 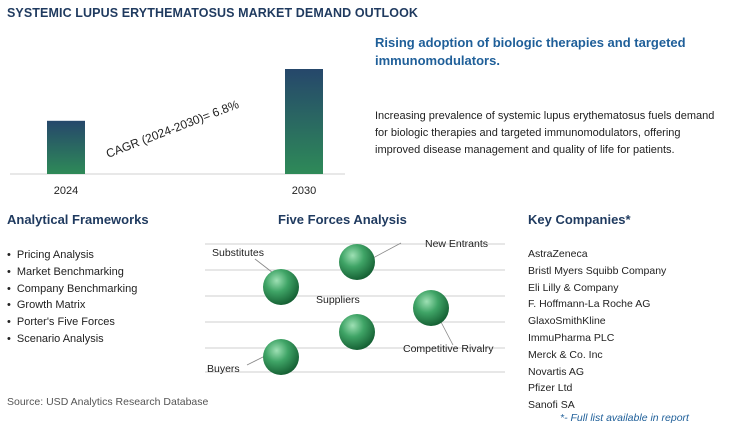 What do you see at coordinates (624, 418) in the screenshot?
I see `companies-footnote: *- Full list available in report` at bounding box center [624, 418].